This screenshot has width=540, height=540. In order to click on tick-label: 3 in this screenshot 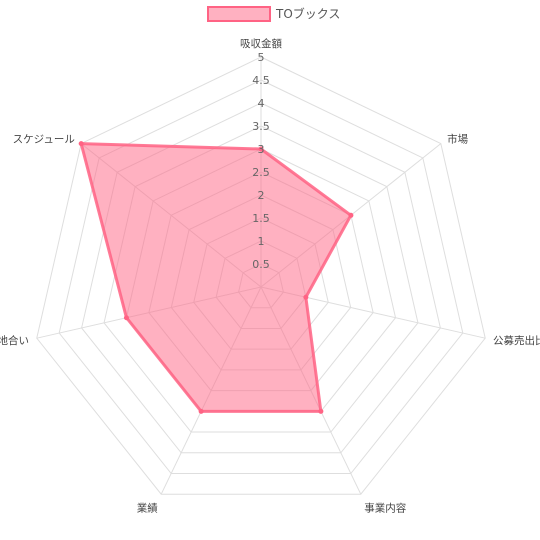, I will do `click(261, 149)`.